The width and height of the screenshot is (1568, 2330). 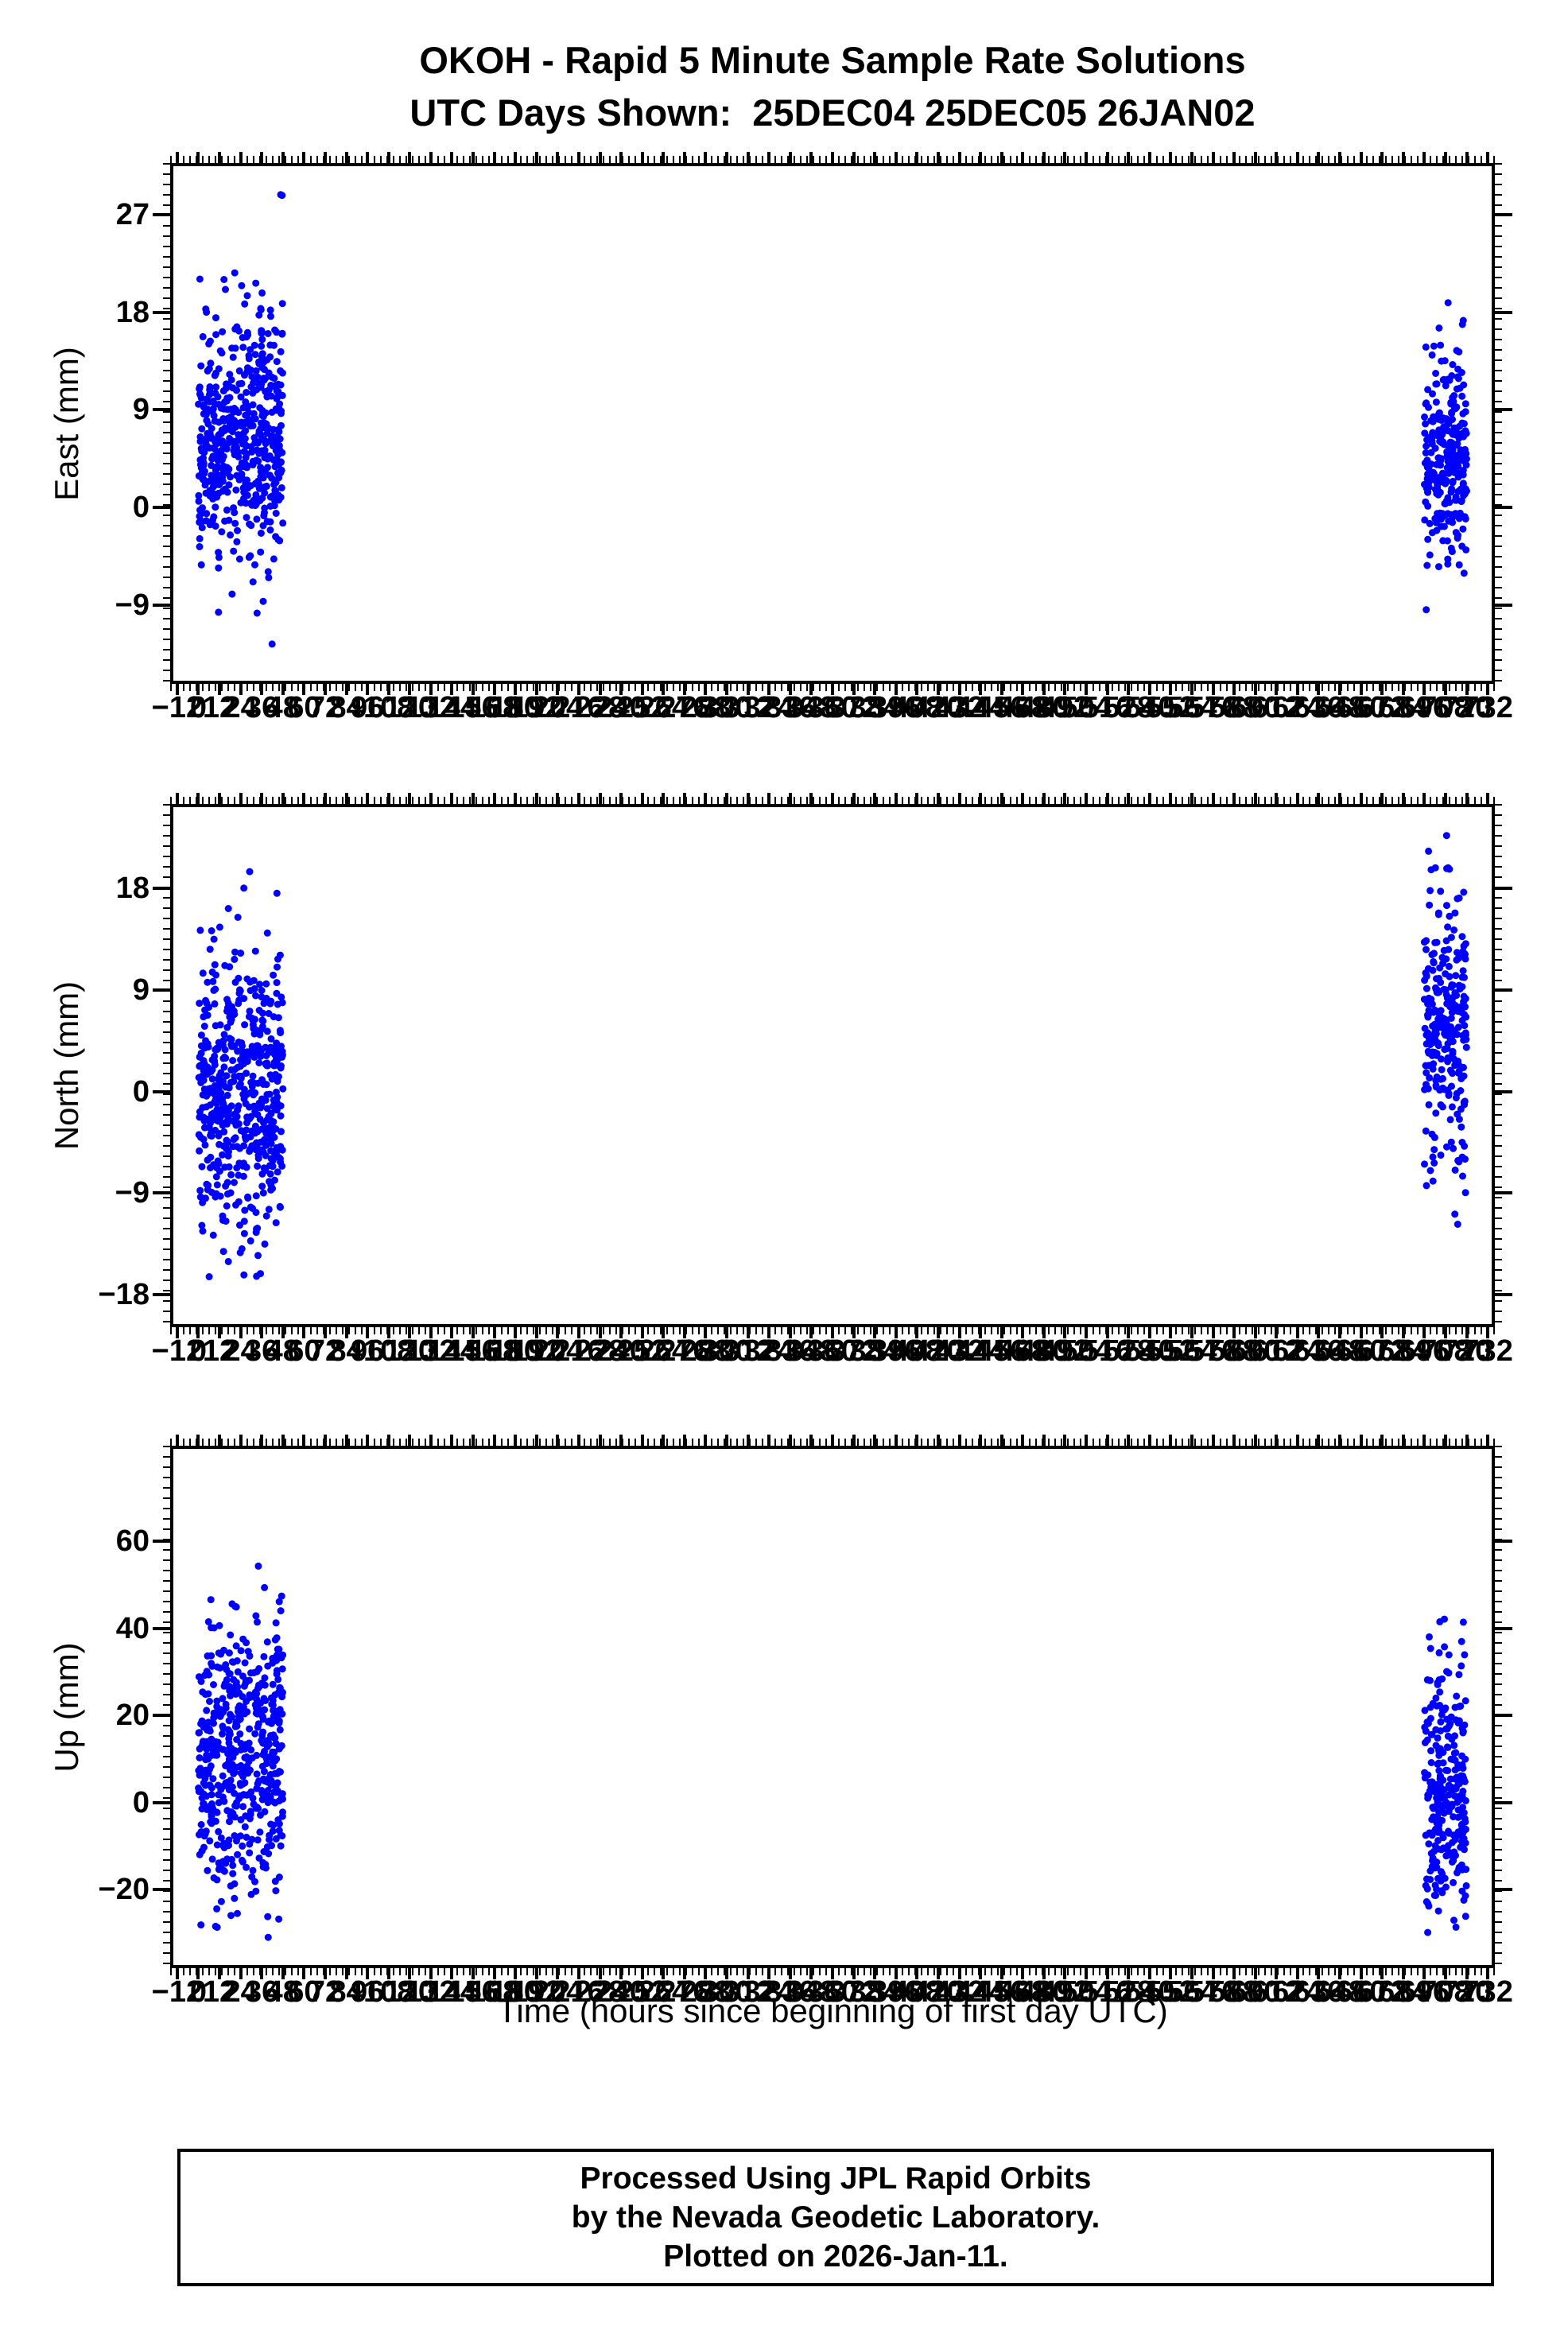 I want to click on x-tick-label: 516, so click(x=1107, y=1351).